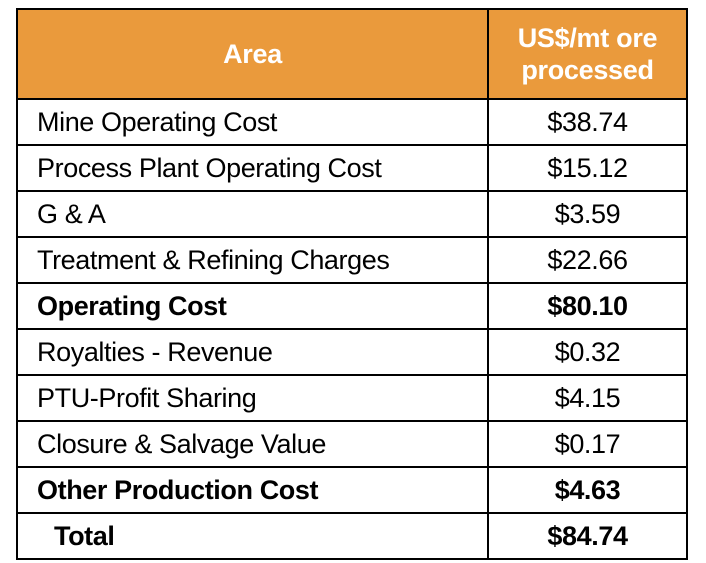 This screenshot has height=563, width=706. I want to click on row-value-cell: $4.63, so click(587, 490).